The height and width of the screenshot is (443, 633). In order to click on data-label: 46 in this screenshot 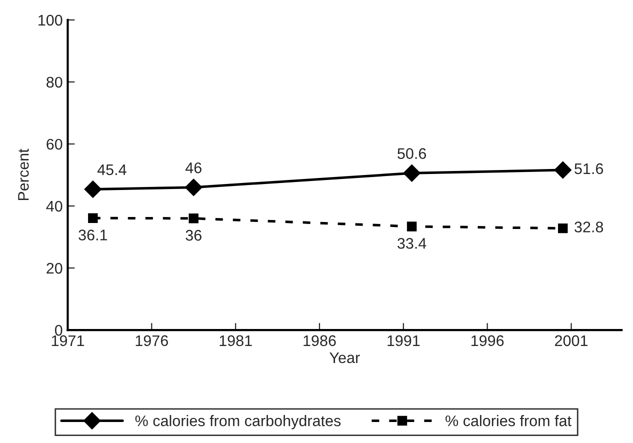, I will do `click(193, 168)`.